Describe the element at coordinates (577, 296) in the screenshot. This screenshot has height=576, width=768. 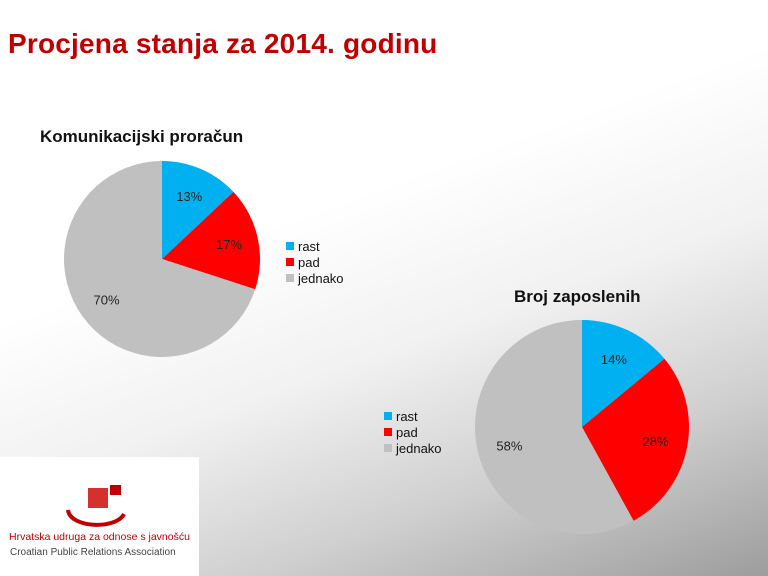
I see `chart-title-number-of-employees: Broj zaposlenih` at that location.